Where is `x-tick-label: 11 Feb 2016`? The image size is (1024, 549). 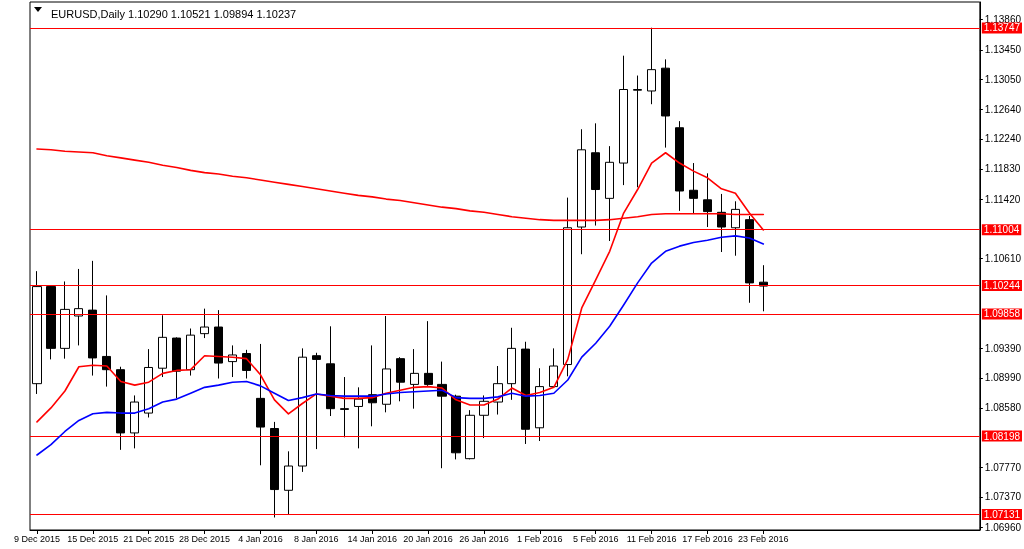
x-tick-label: 11 Feb 2016 is located at coordinates (651, 538).